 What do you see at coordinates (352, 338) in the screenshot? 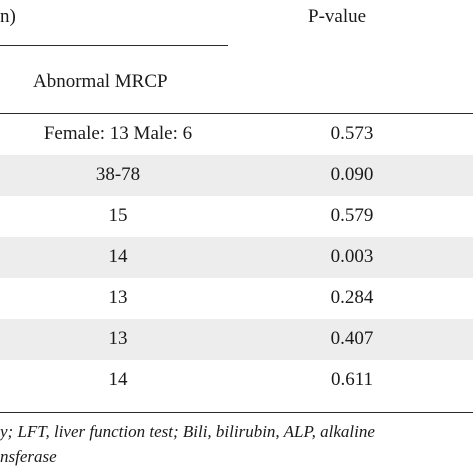
I see `pvalue-cell: 0.407` at bounding box center [352, 338].